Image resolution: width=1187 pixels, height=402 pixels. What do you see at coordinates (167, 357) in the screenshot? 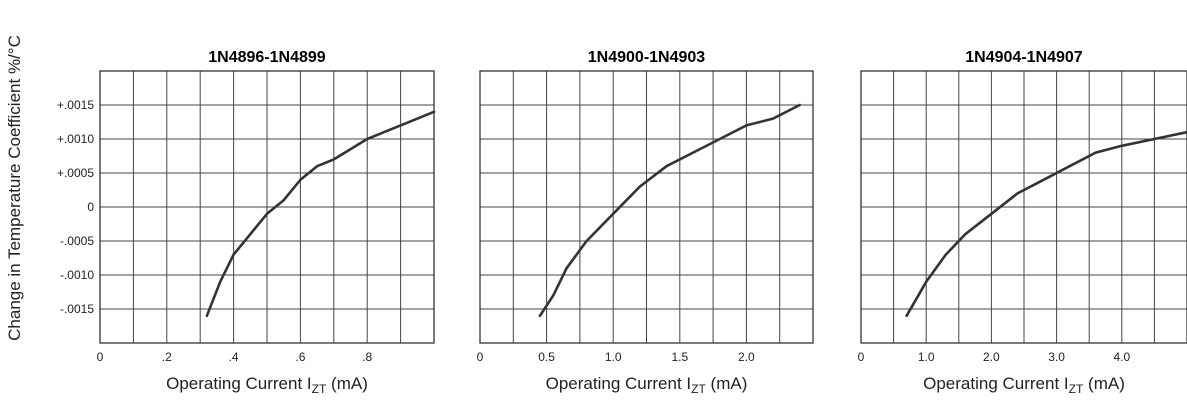
I see `x-tick-label: .2` at bounding box center [167, 357].